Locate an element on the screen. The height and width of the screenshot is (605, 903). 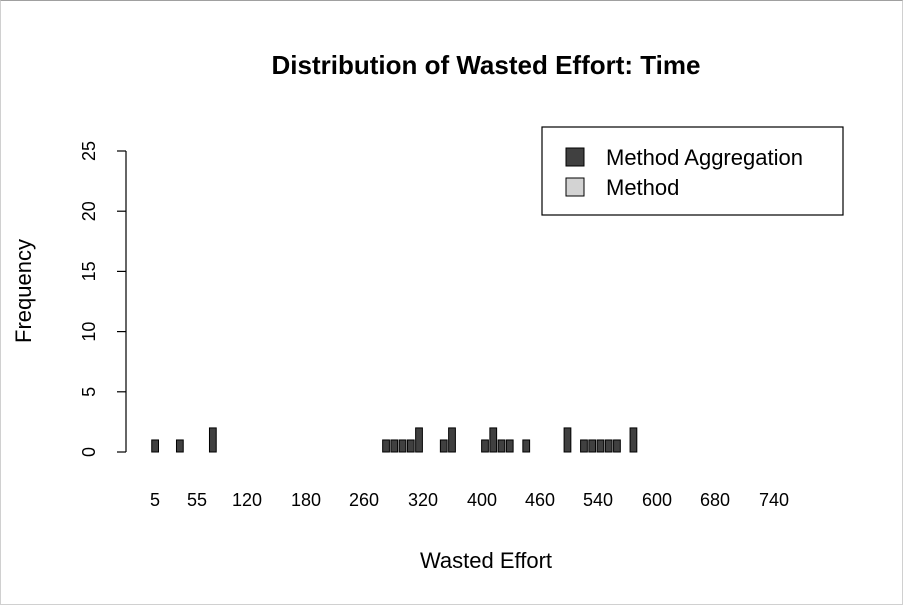
legend: Method Aggregation Method is located at coordinates (692, 171).